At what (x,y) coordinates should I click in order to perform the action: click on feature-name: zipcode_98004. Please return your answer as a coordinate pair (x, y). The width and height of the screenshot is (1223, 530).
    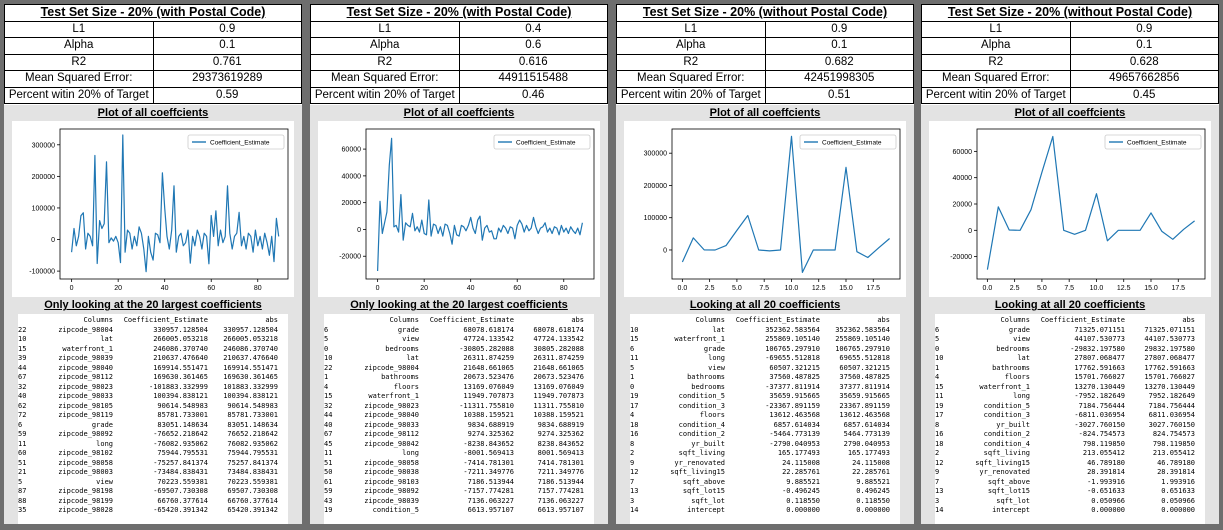
    Looking at the image, I should click on (391, 367).